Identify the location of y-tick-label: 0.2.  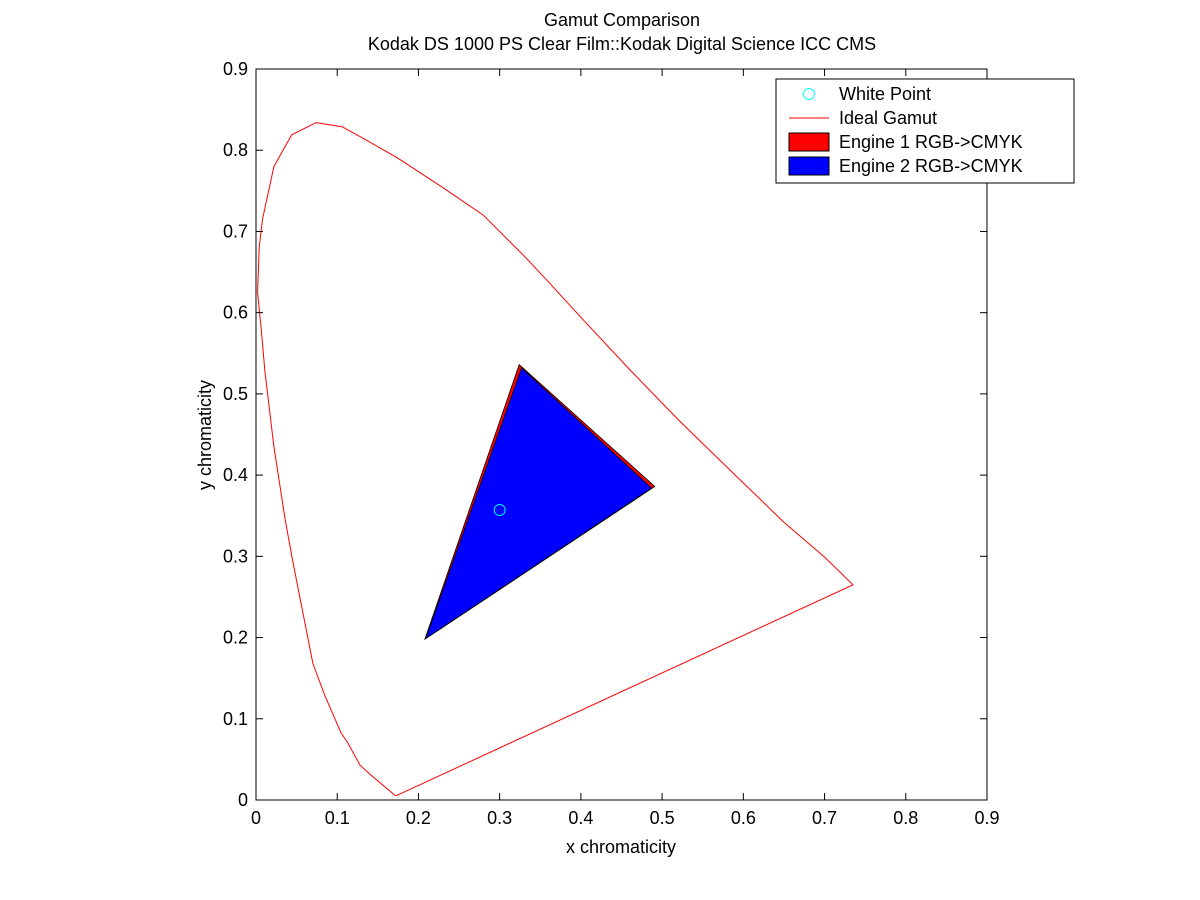
(235, 638).